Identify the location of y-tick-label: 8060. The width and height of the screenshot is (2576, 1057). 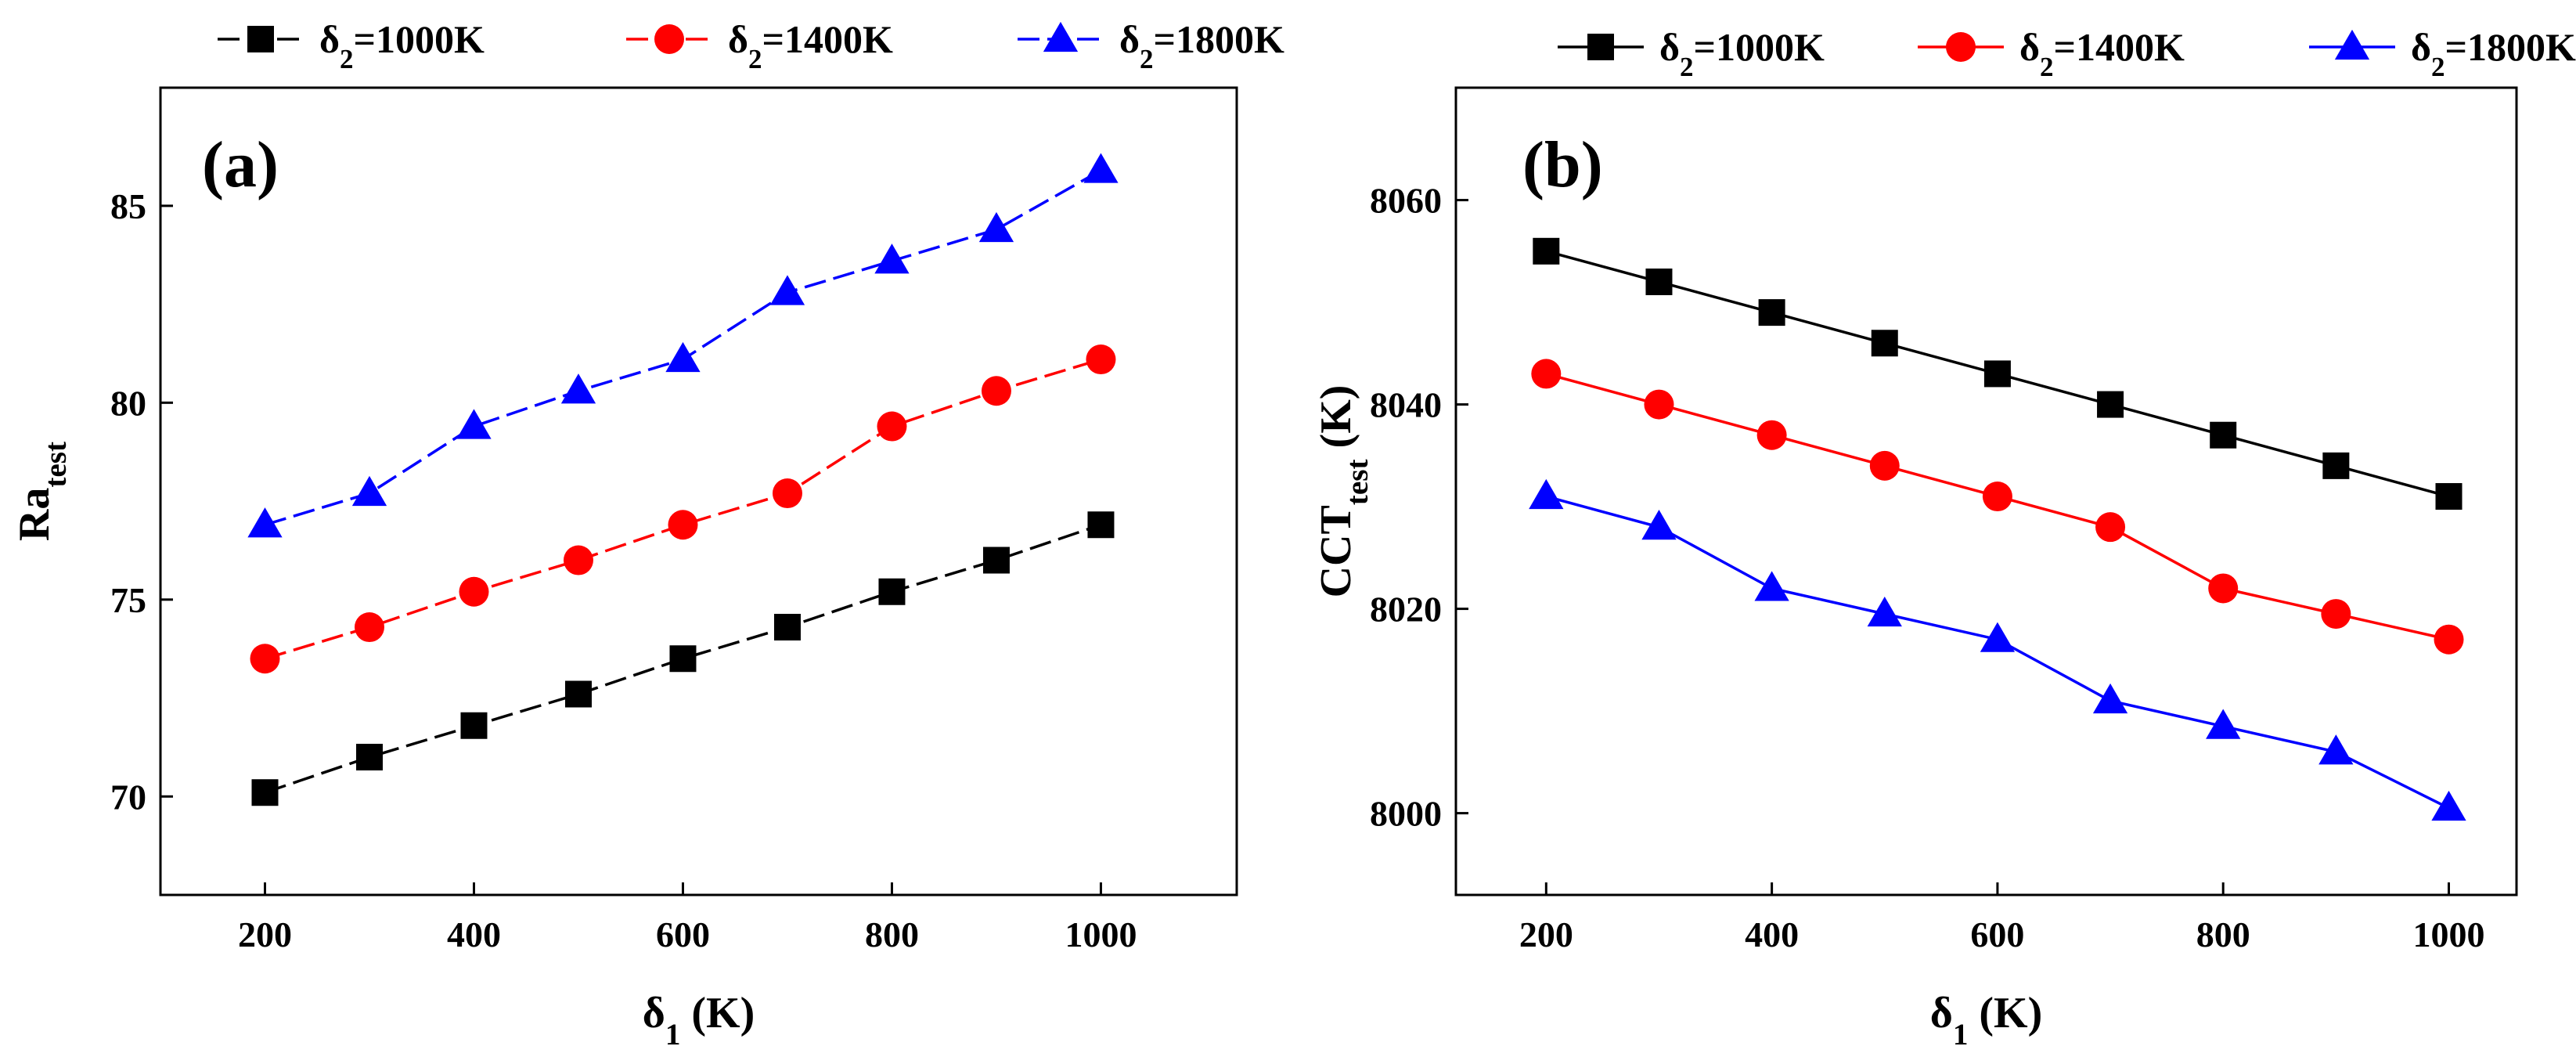
(1406, 201).